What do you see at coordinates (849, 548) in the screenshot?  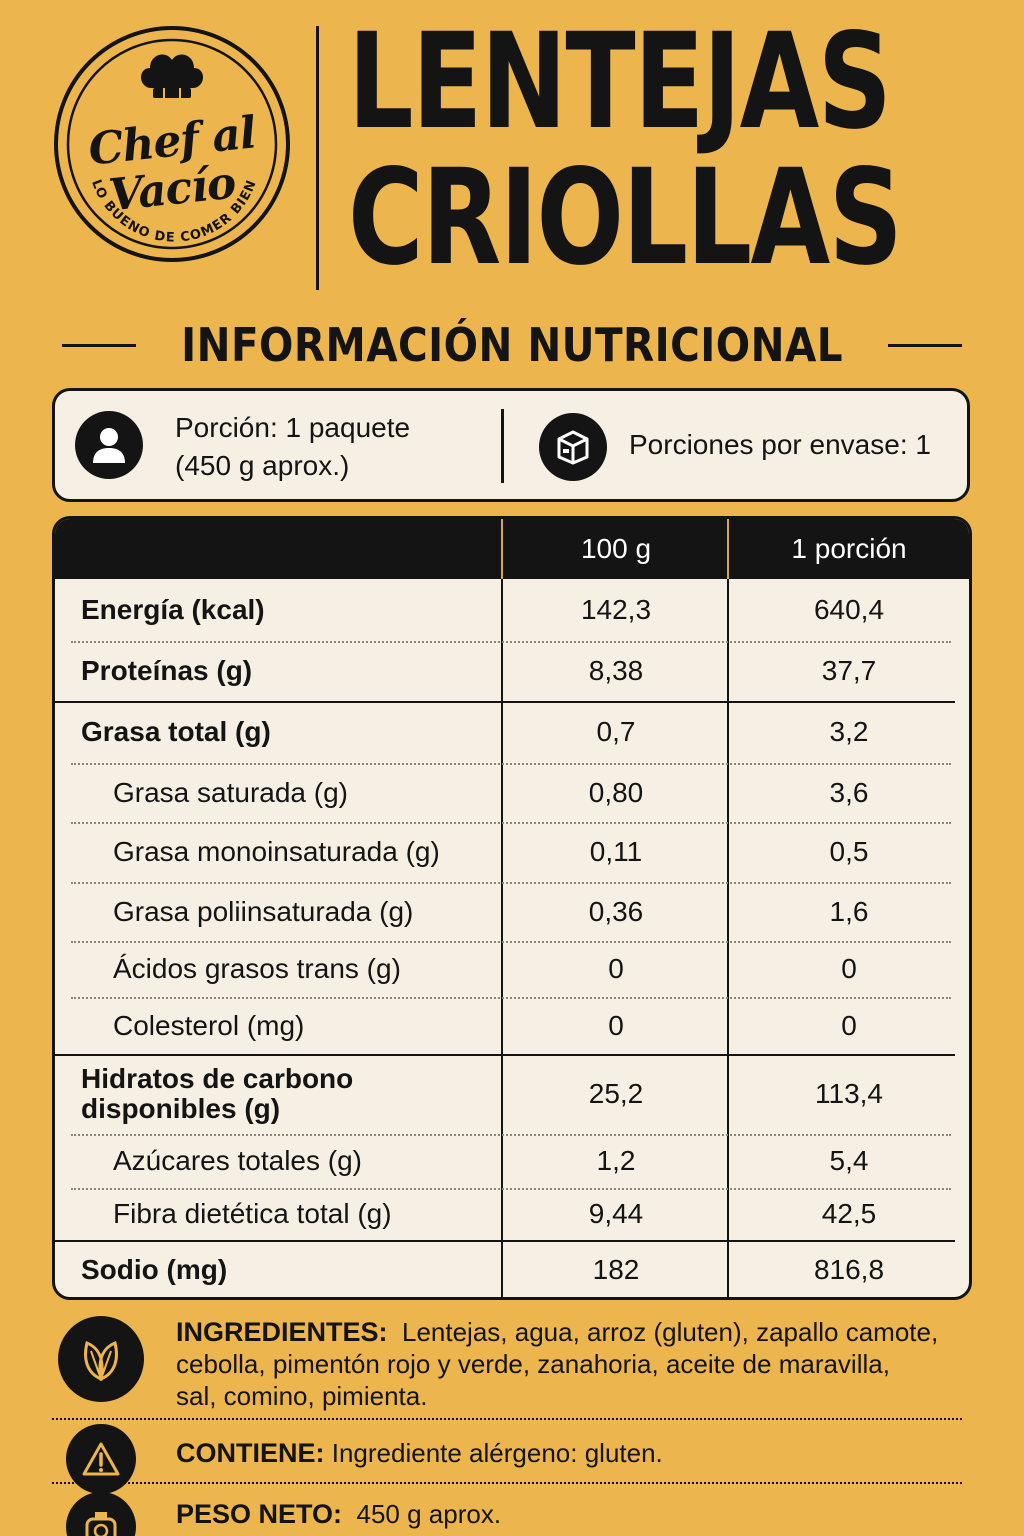 I see `header-portion: 1 porción` at bounding box center [849, 548].